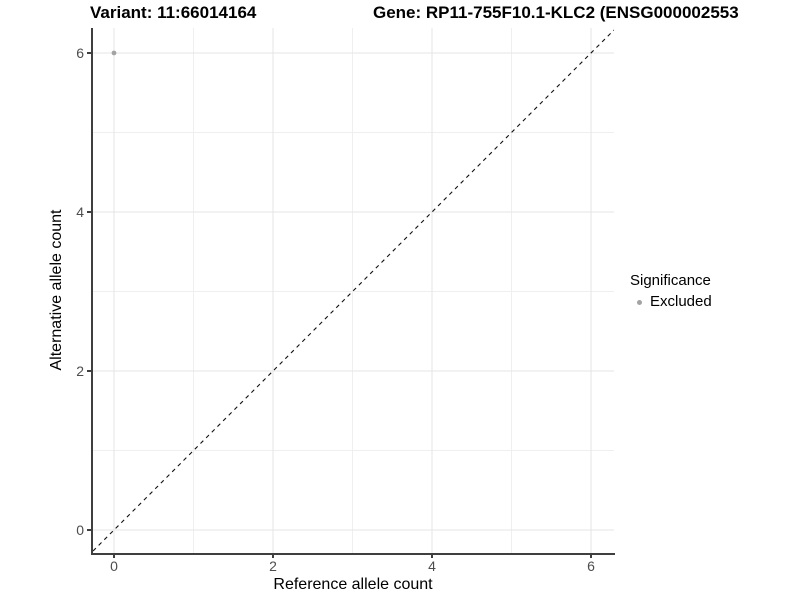  I want to click on x-tick-label: 4, so click(432, 566).